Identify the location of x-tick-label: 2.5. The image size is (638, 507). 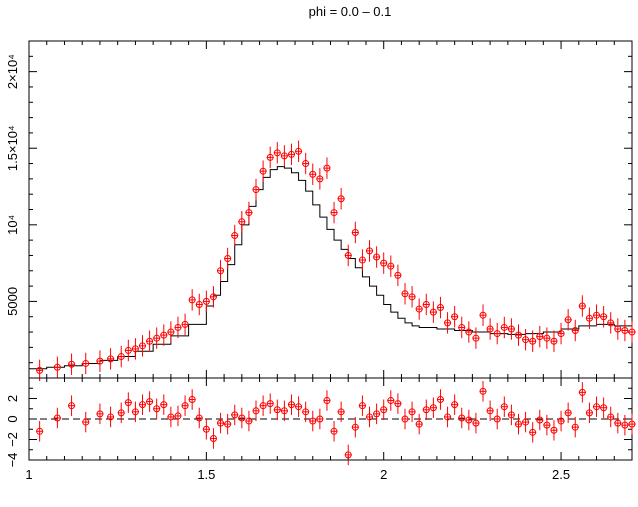
(561, 474).